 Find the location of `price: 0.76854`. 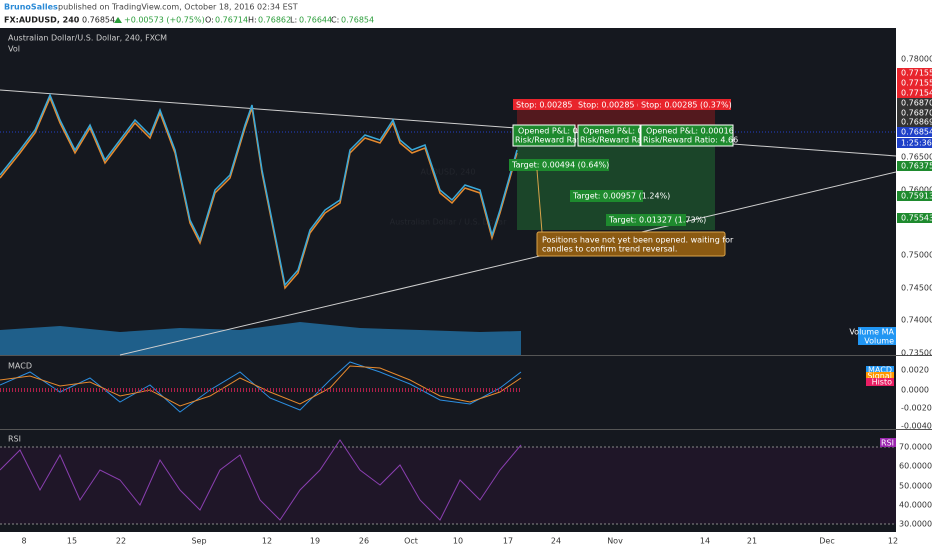

price: 0.76854 is located at coordinates (98, 20).